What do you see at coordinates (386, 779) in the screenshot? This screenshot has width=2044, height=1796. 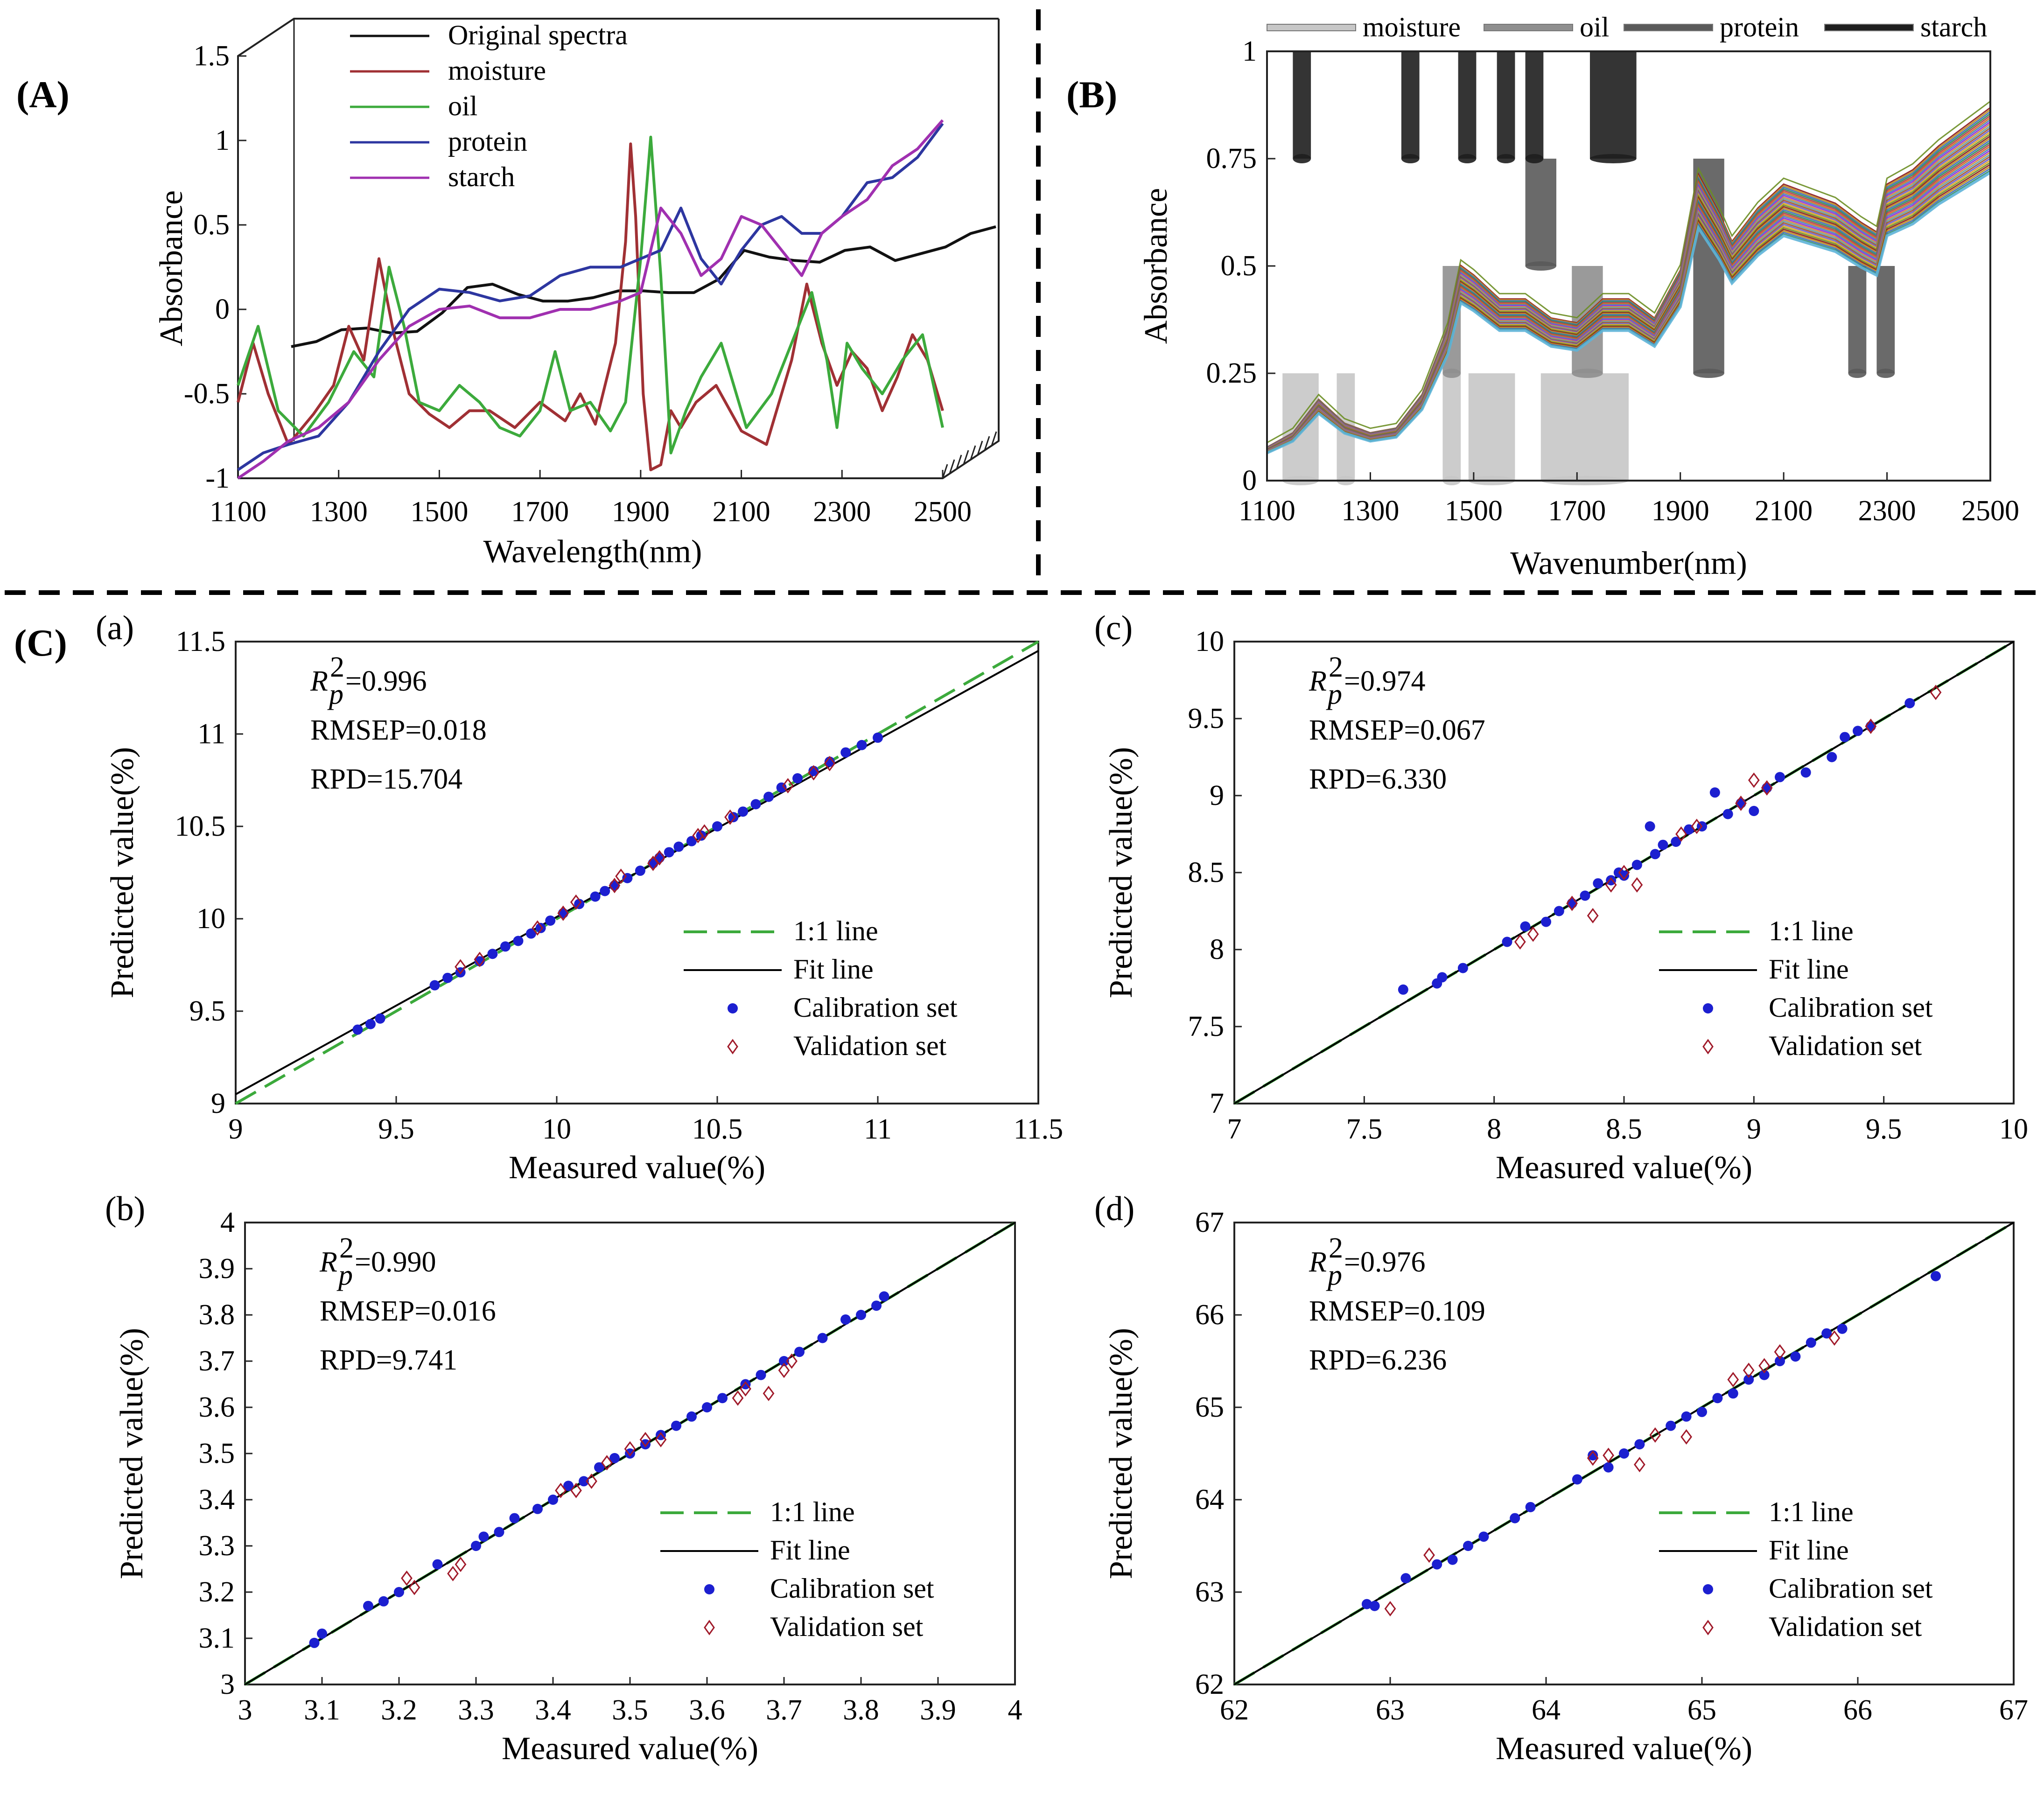 I see `stat-rpd: RPD=15.704` at bounding box center [386, 779].